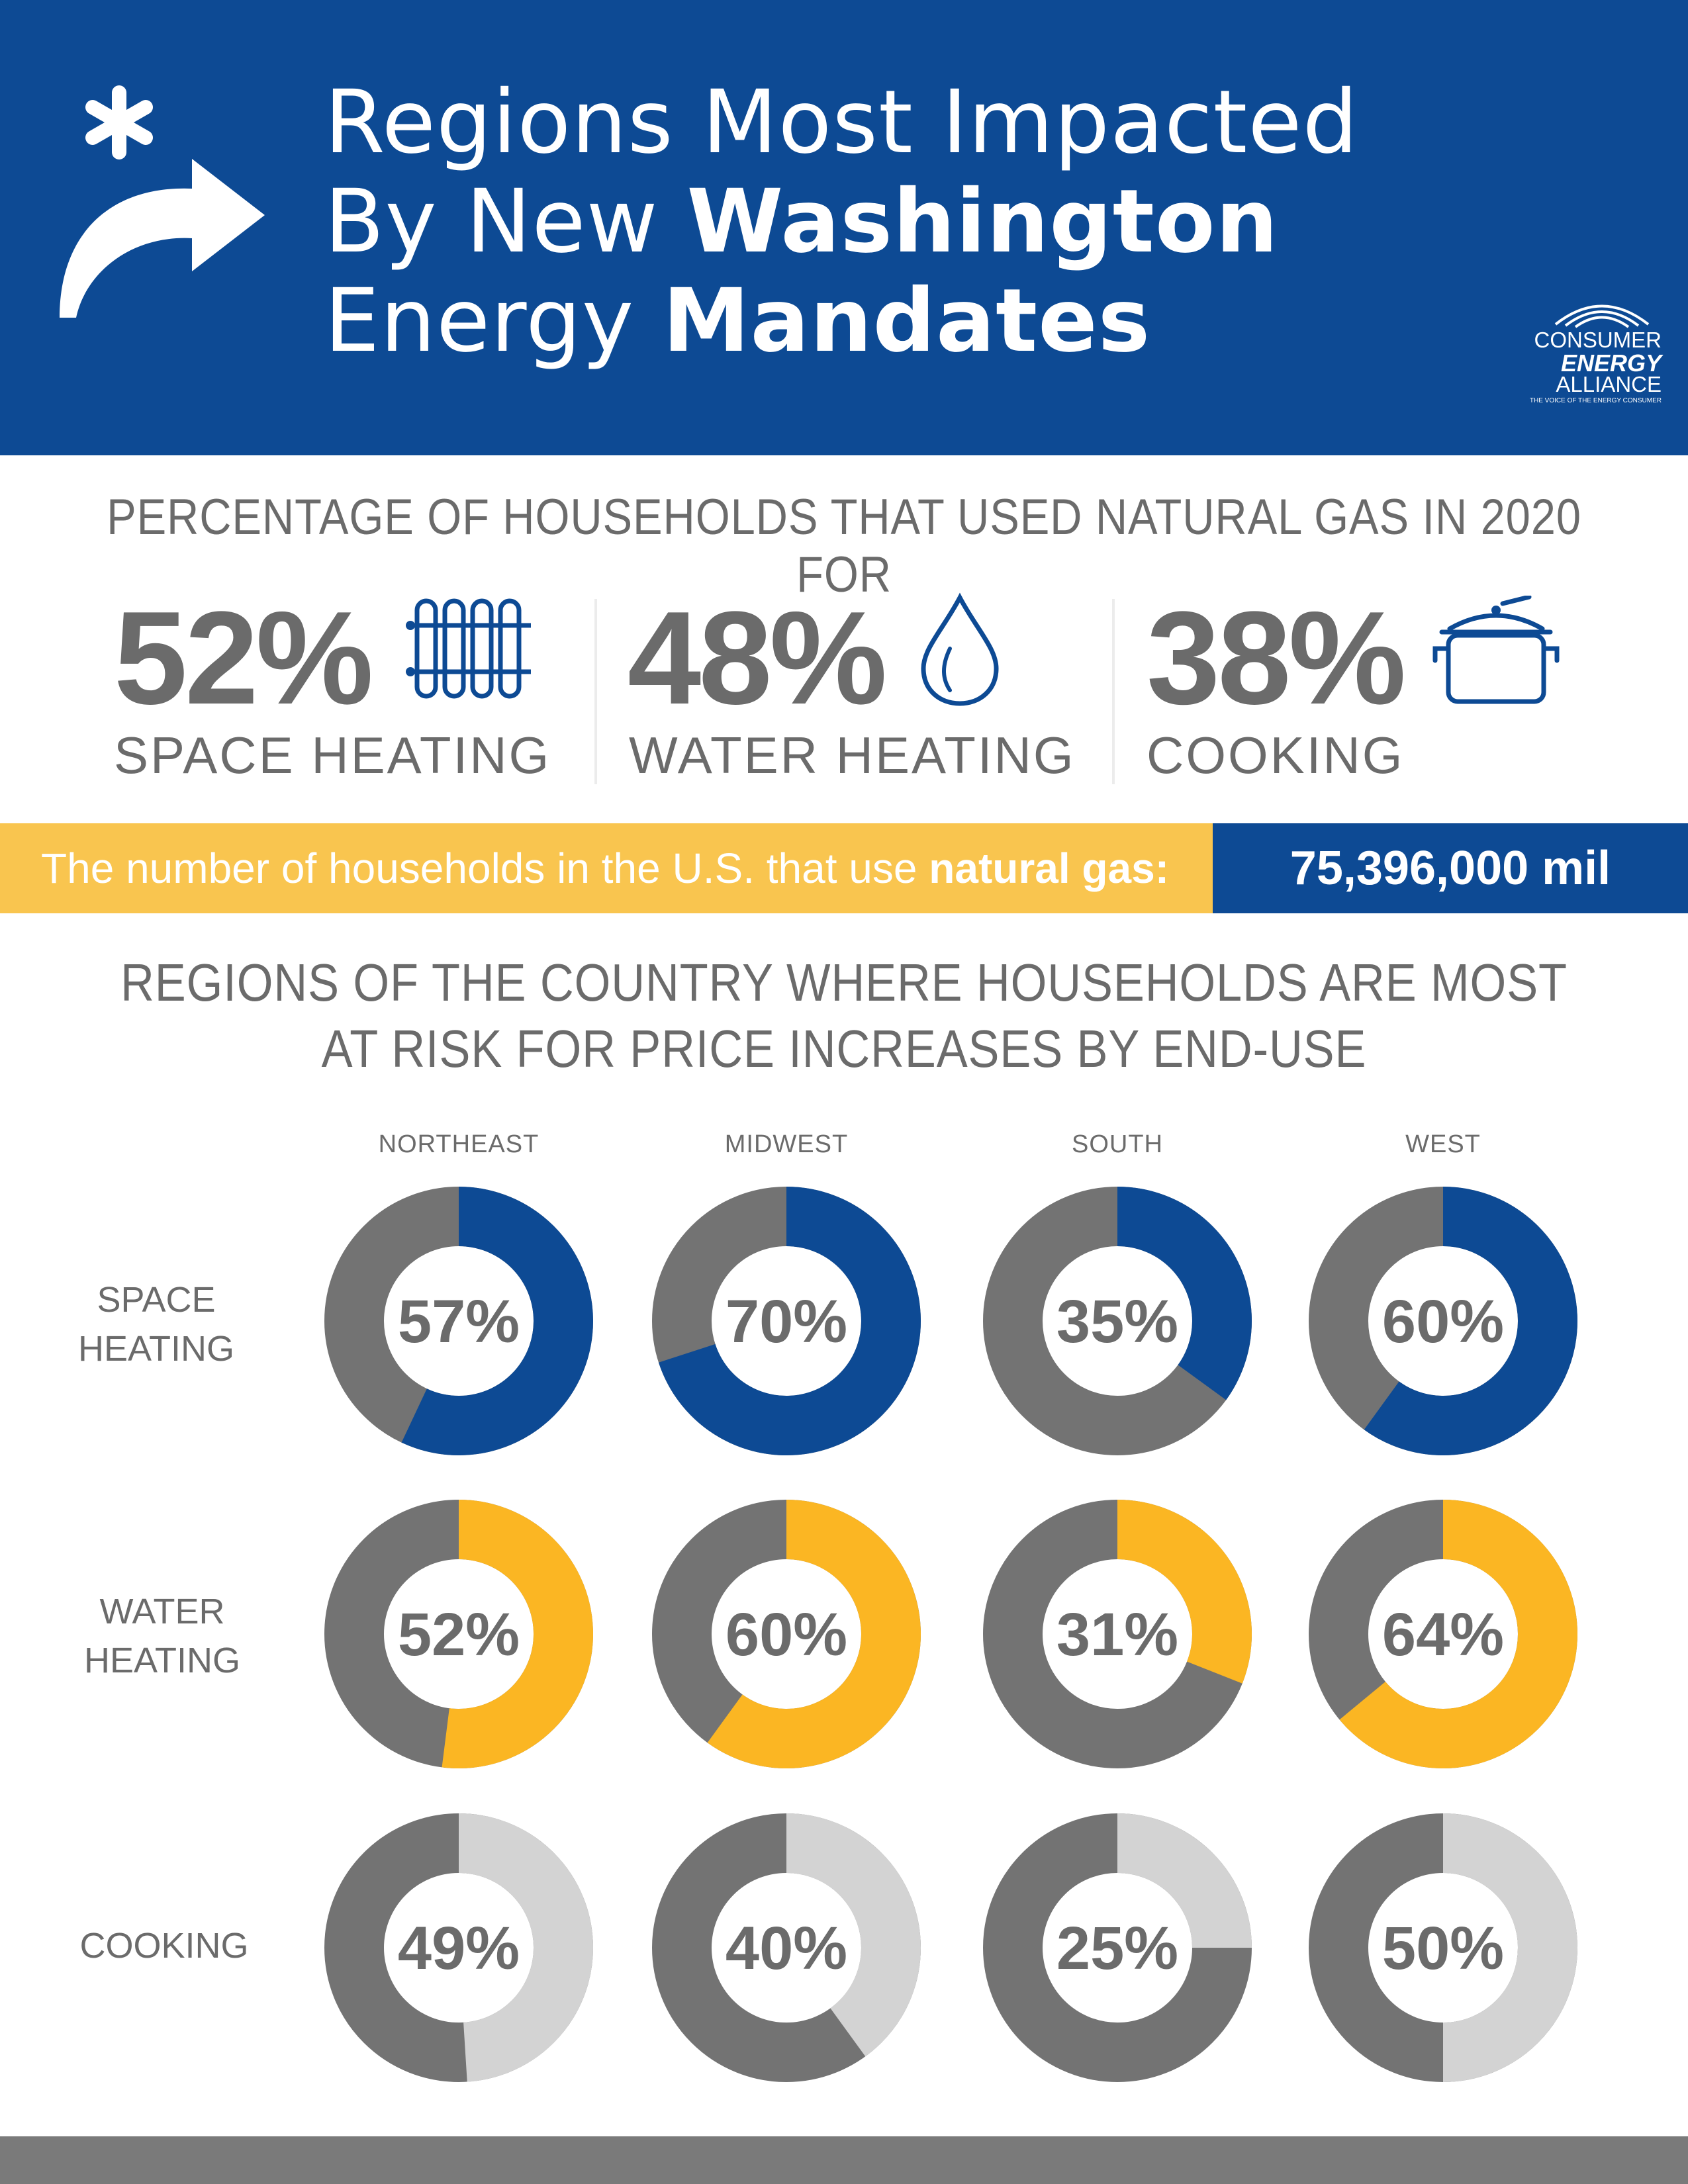 The image size is (1688, 2184). I want to click on donut-value-label: 35%, so click(1117, 1321).